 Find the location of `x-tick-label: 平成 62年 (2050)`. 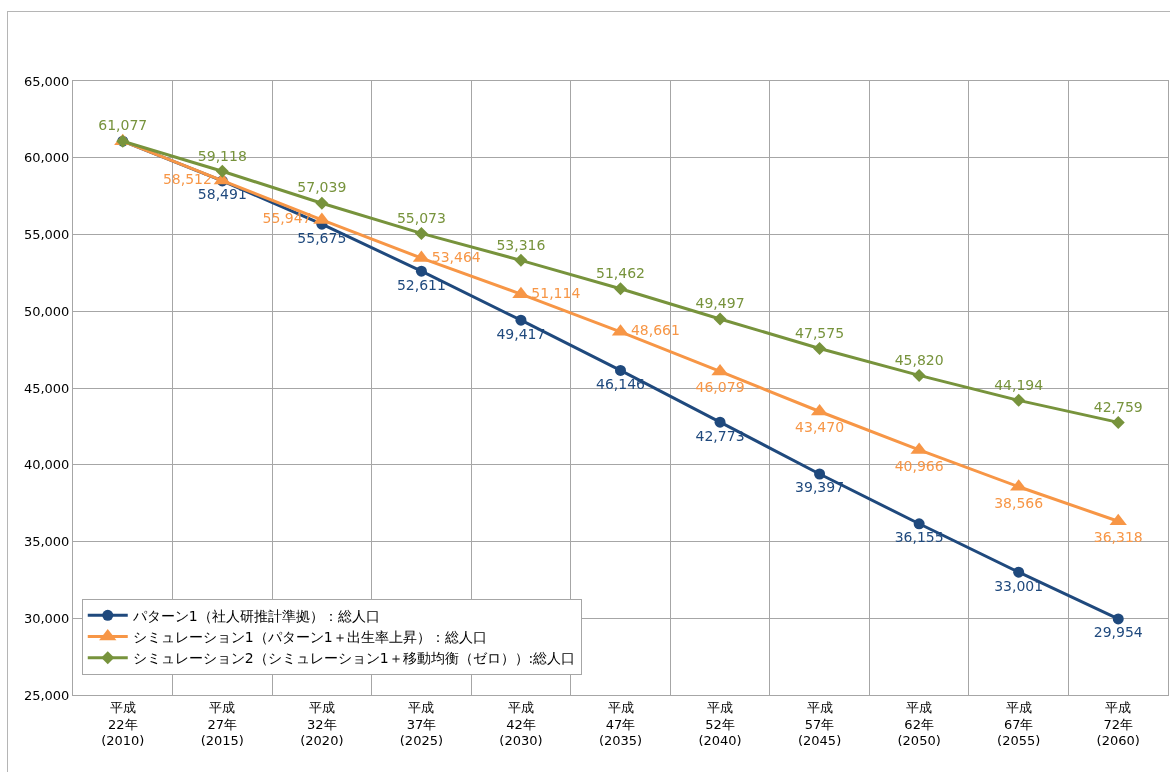

x-tick-label: 平成 62年 (2050) is located at coordinates (919, 724).